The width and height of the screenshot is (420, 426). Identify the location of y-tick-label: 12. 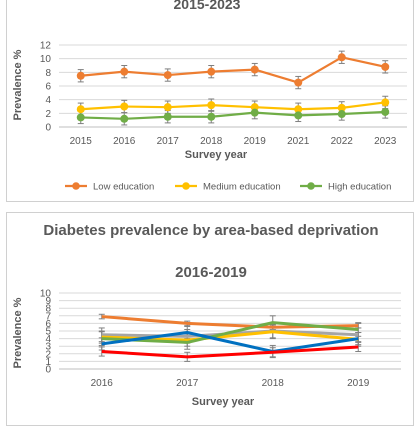
(46, 46).